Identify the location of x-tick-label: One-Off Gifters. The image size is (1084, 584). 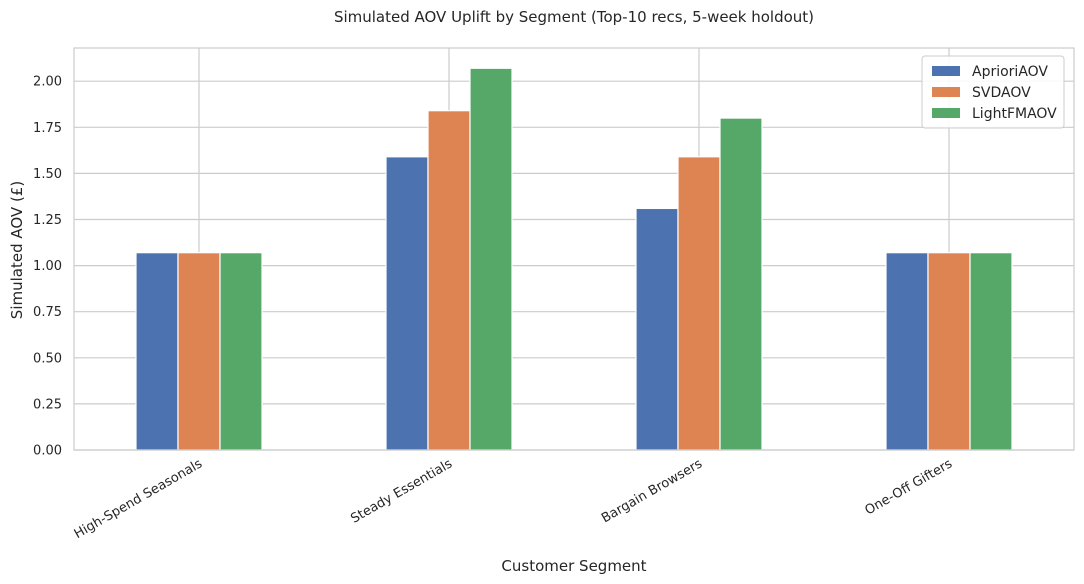
(909, 487).